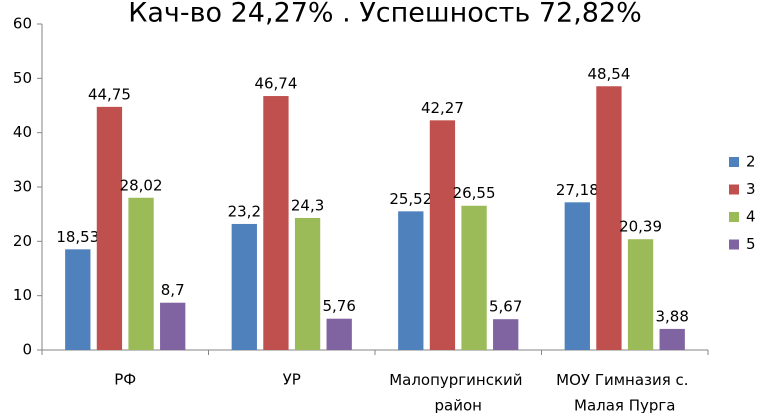 The image size is (762, 413). I want to click on value-label: 5,76, so click(338, 306).